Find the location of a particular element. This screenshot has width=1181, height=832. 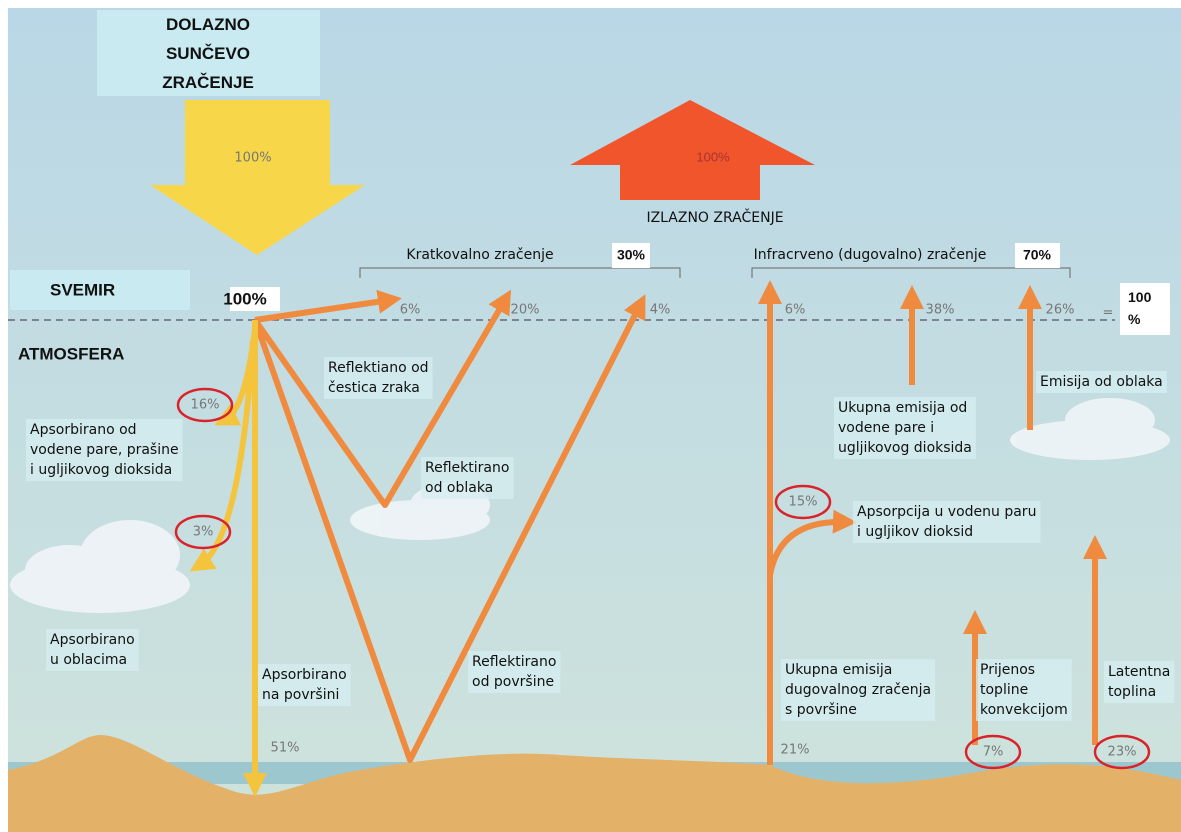

note: Emisija od oblaka is located at coordinates (1101, 382).